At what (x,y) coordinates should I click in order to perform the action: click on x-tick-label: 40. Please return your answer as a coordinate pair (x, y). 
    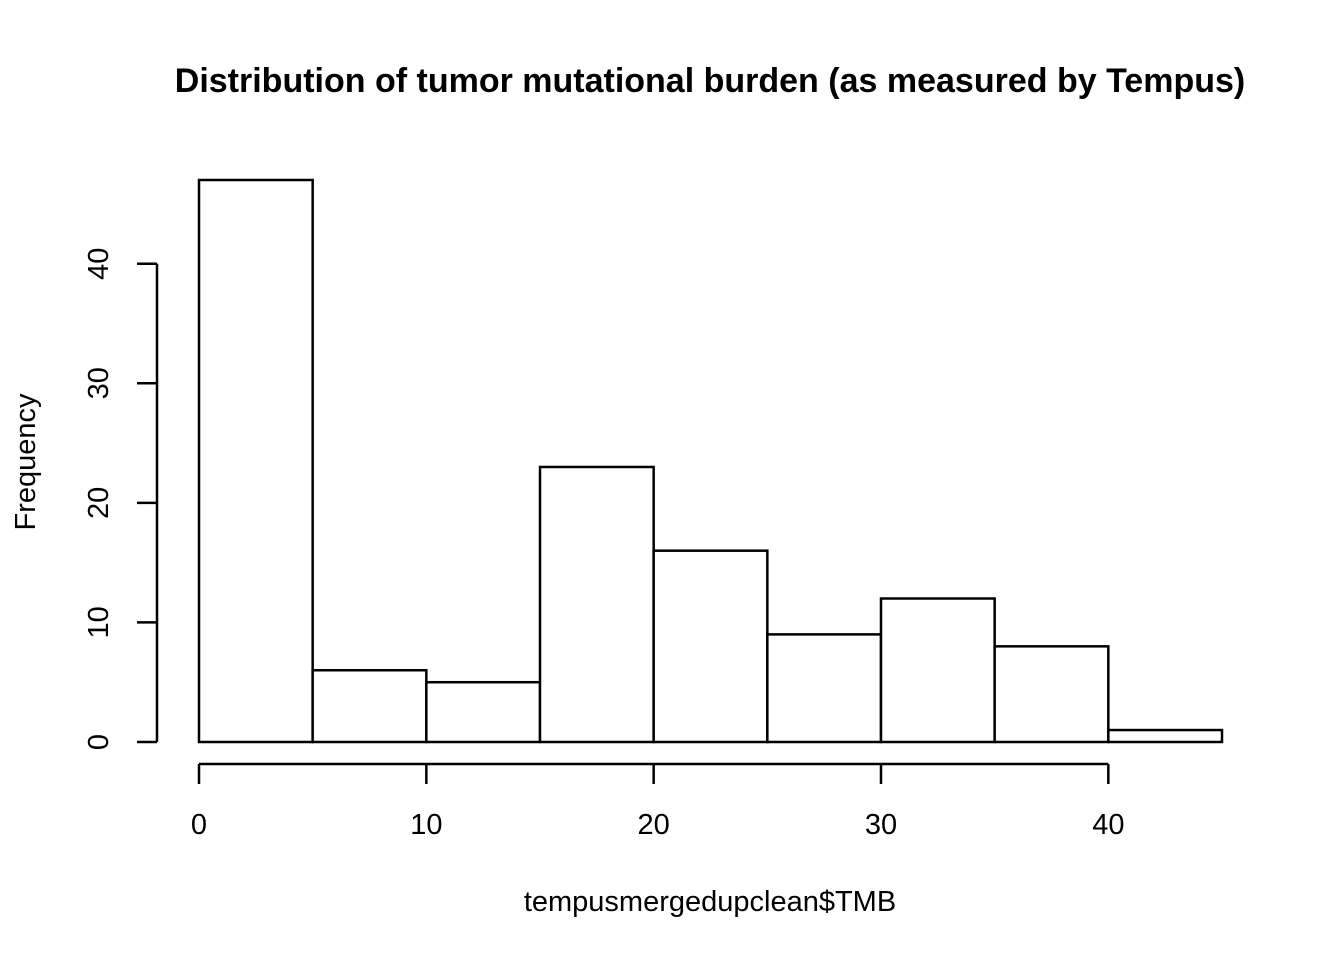
    Looking at the image, I should click on (1108, 825).